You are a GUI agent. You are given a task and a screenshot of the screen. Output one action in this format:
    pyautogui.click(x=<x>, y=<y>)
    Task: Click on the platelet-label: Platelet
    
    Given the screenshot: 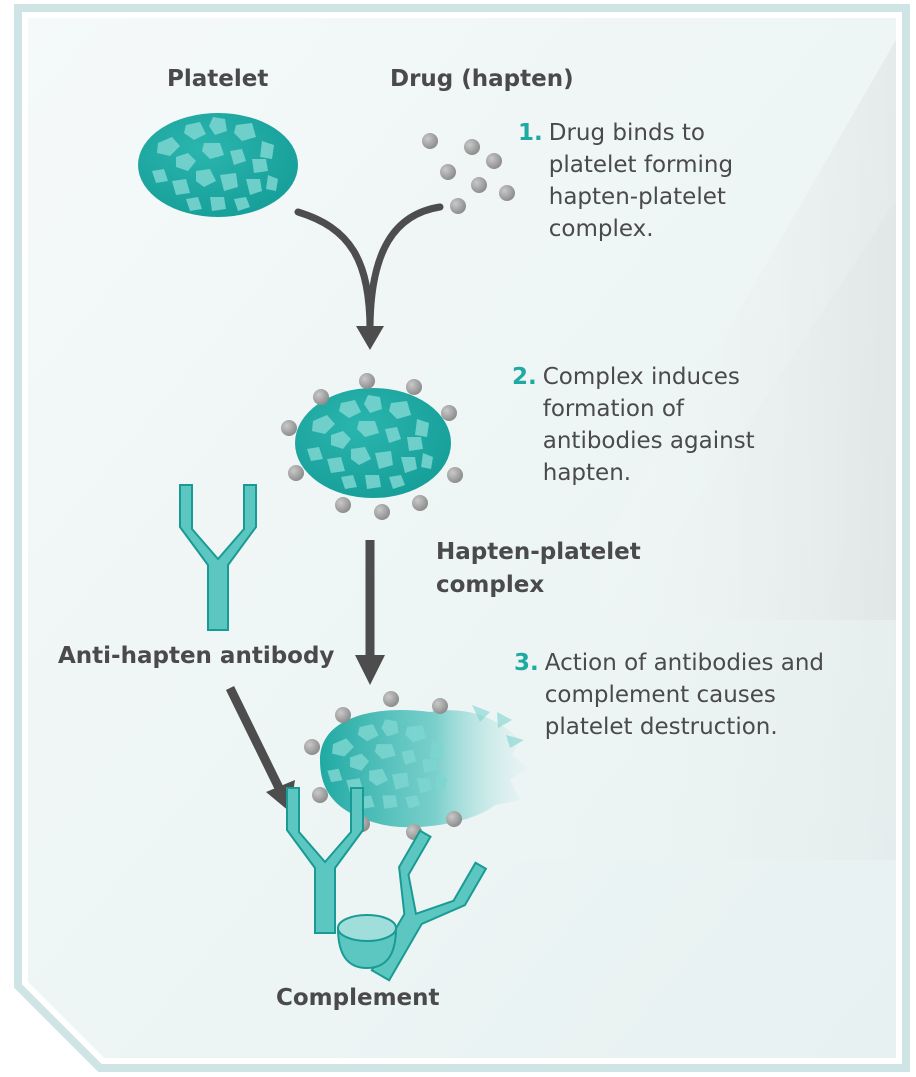 What is the action you would take?
    pyautogui.click(x=218, y=79)
    